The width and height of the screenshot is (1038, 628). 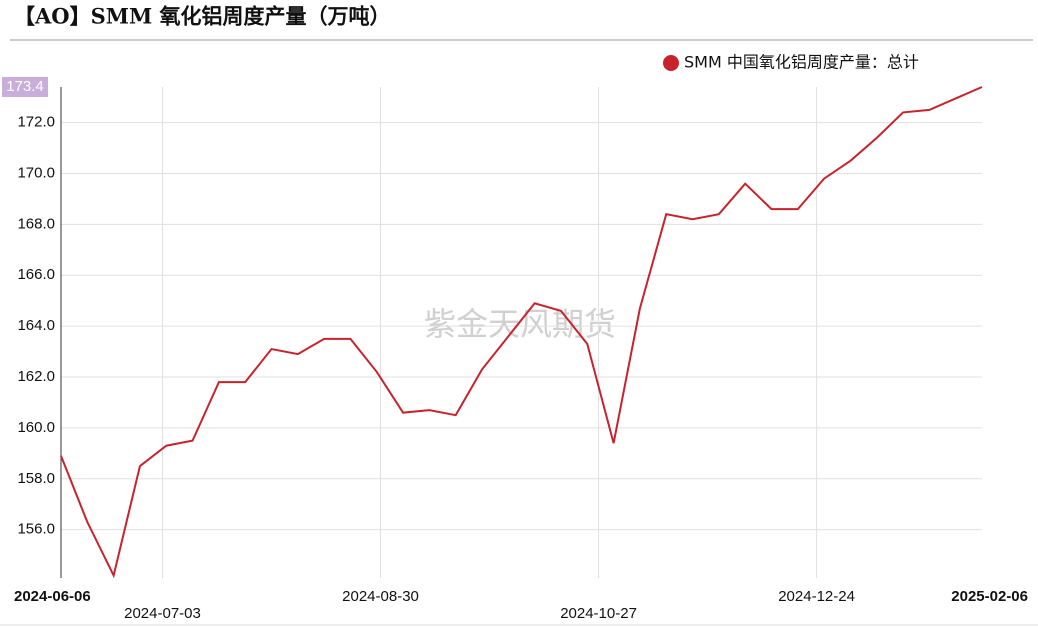 What do you see at coordinates (36, 529) in the screenshot?
I see `y-tick-label: 156.0` at bounding box center [36, 529].